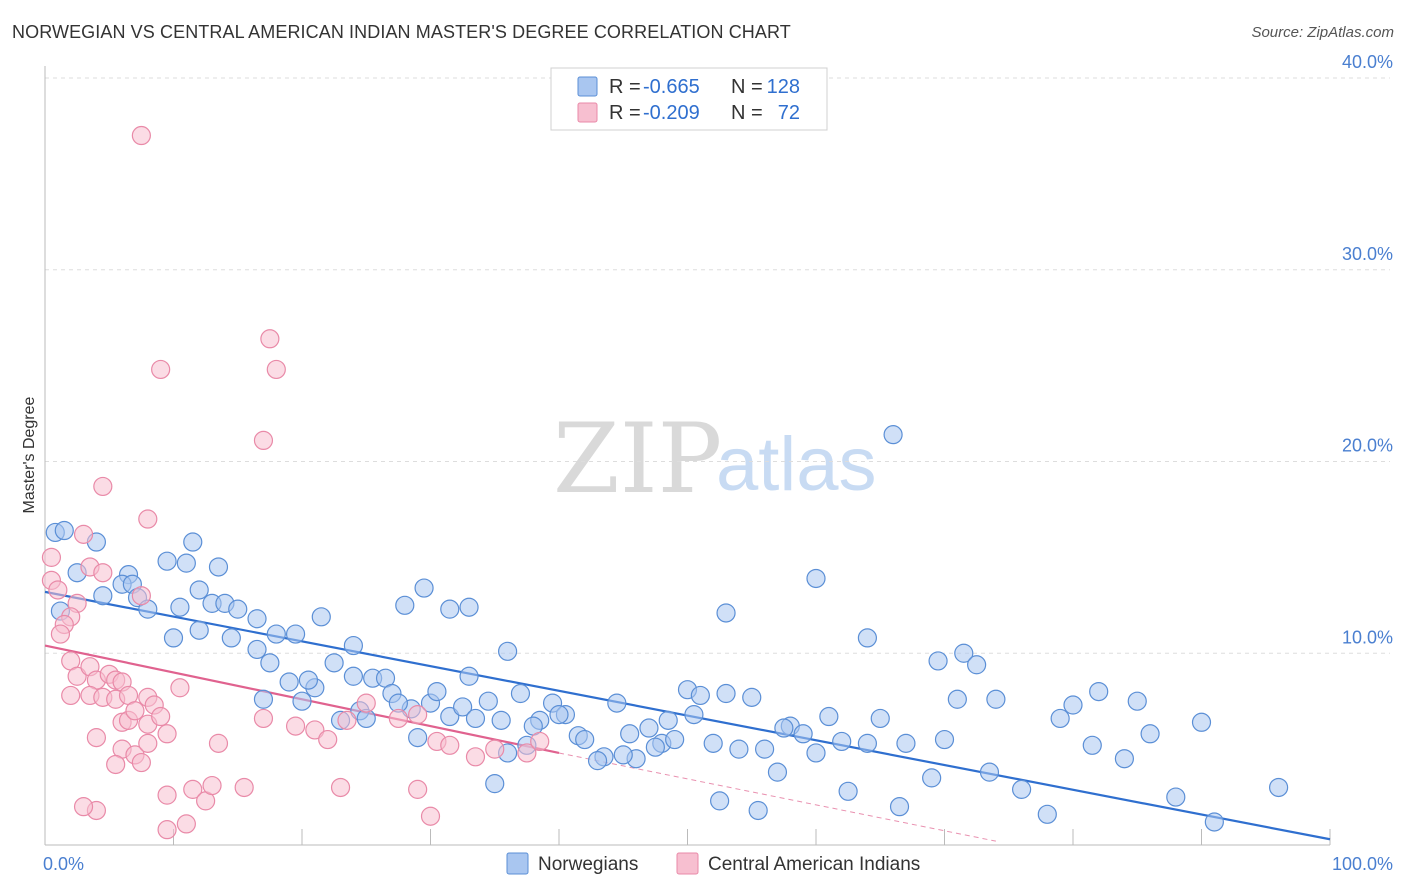  Describe the element at coordinates (63, 864) in the screenshot. I see `x-tick-label-0: 0.0%` at that location.